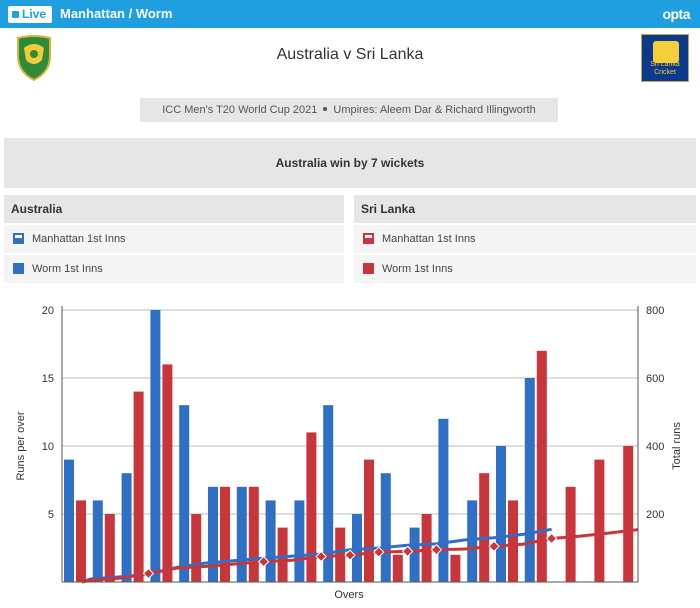 The width and height of the screenshot is (700, 608). I want to click on match-result: Australia win by 7 wickets, so click(350, 163).